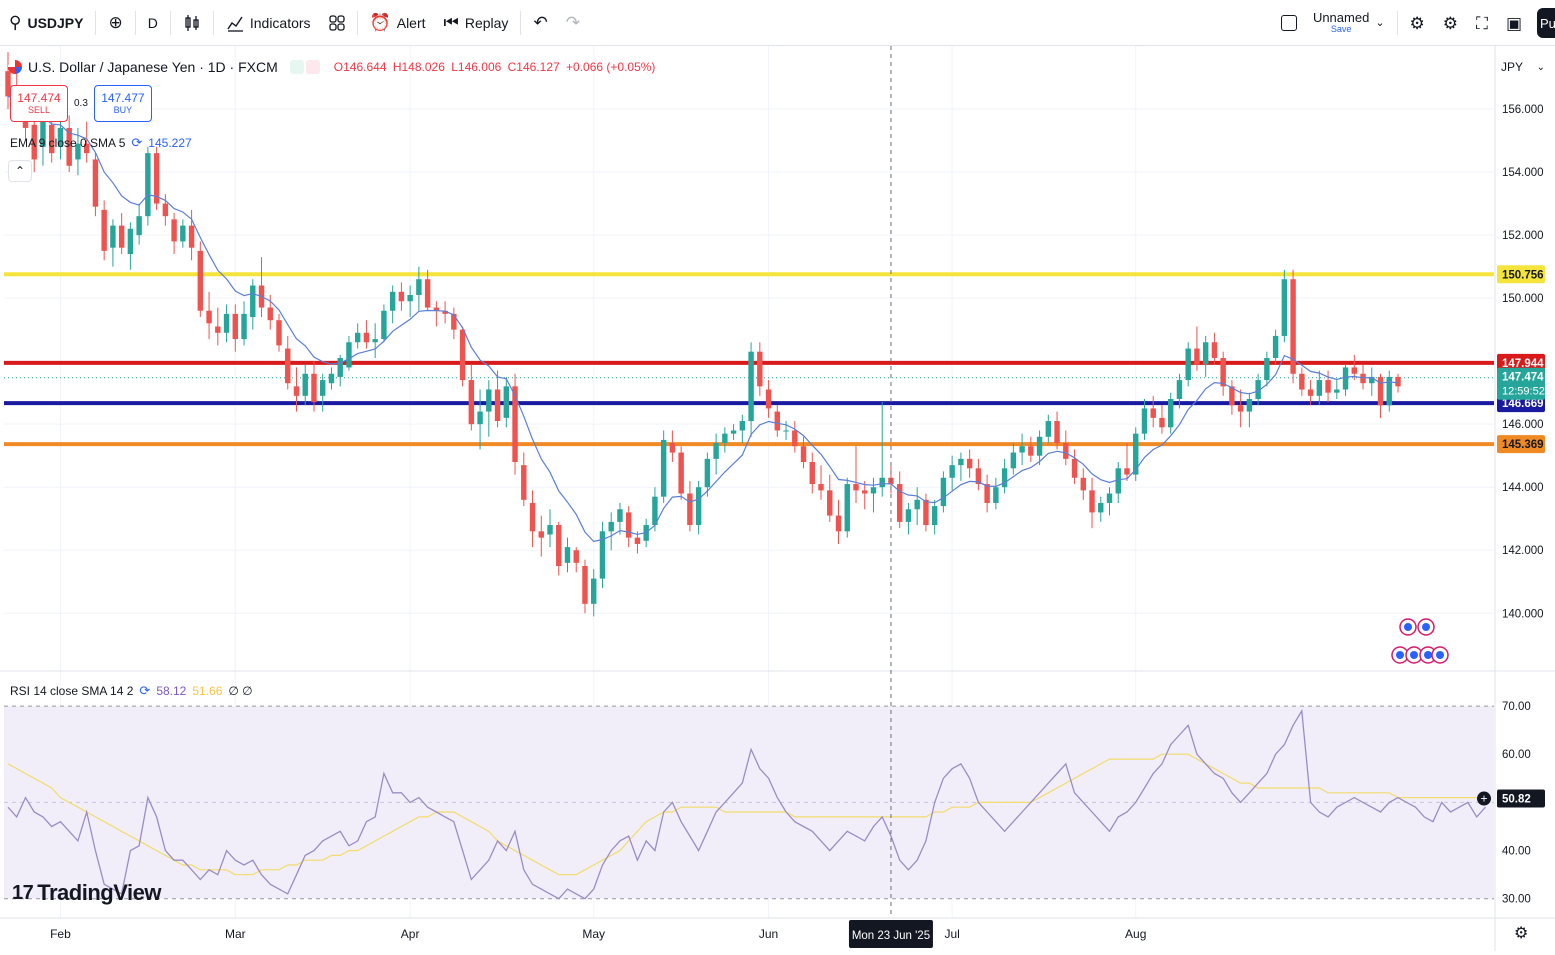 This screenshot has width=1555, height=955. What do you see at coordinates (1426, 627) in the screenshot?
I see `flag-icon` at bounding box center [1426, 627].